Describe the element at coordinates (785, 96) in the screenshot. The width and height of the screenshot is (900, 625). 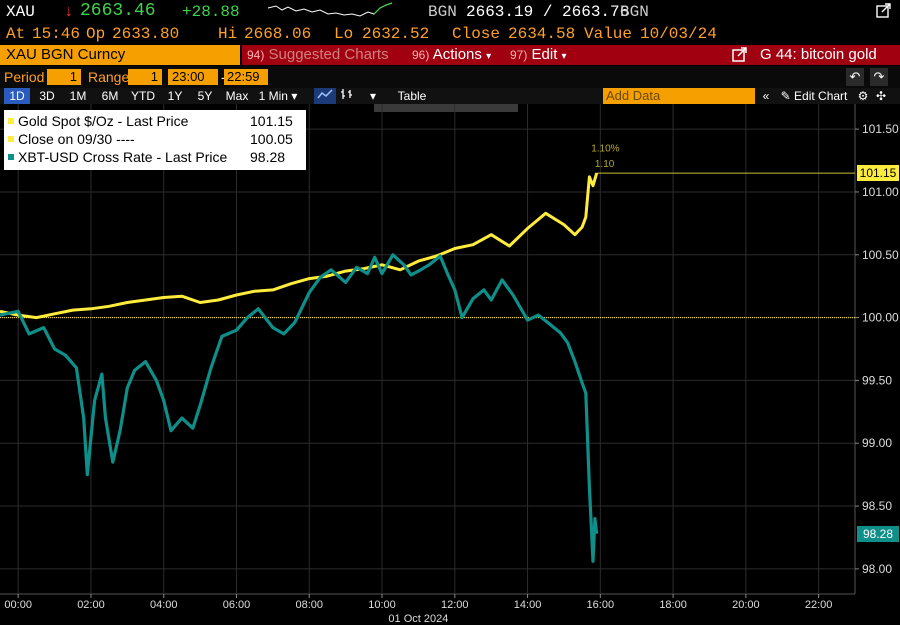
I see `pencil-icon: ✎` at that location.